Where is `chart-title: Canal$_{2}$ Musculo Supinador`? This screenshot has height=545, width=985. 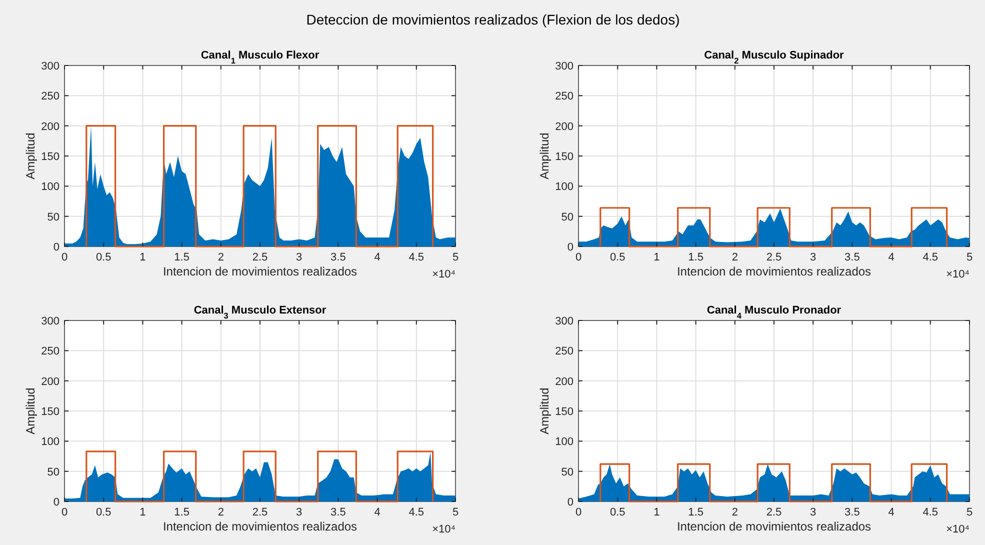 chart-title: Canal$_{2}$ Musculo Supinador is located at coordinates (774, 57).